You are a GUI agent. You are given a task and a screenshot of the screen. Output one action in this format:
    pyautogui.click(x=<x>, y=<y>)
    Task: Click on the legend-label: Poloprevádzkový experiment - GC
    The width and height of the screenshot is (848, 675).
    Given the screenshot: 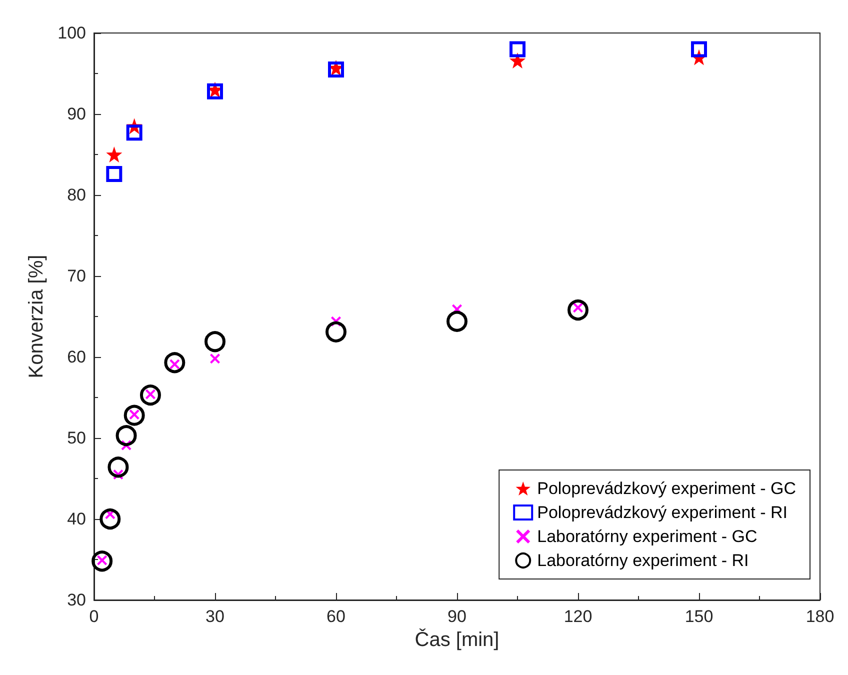 What is the action you would take?
    pyautogui.click(x=666, y=488)
    